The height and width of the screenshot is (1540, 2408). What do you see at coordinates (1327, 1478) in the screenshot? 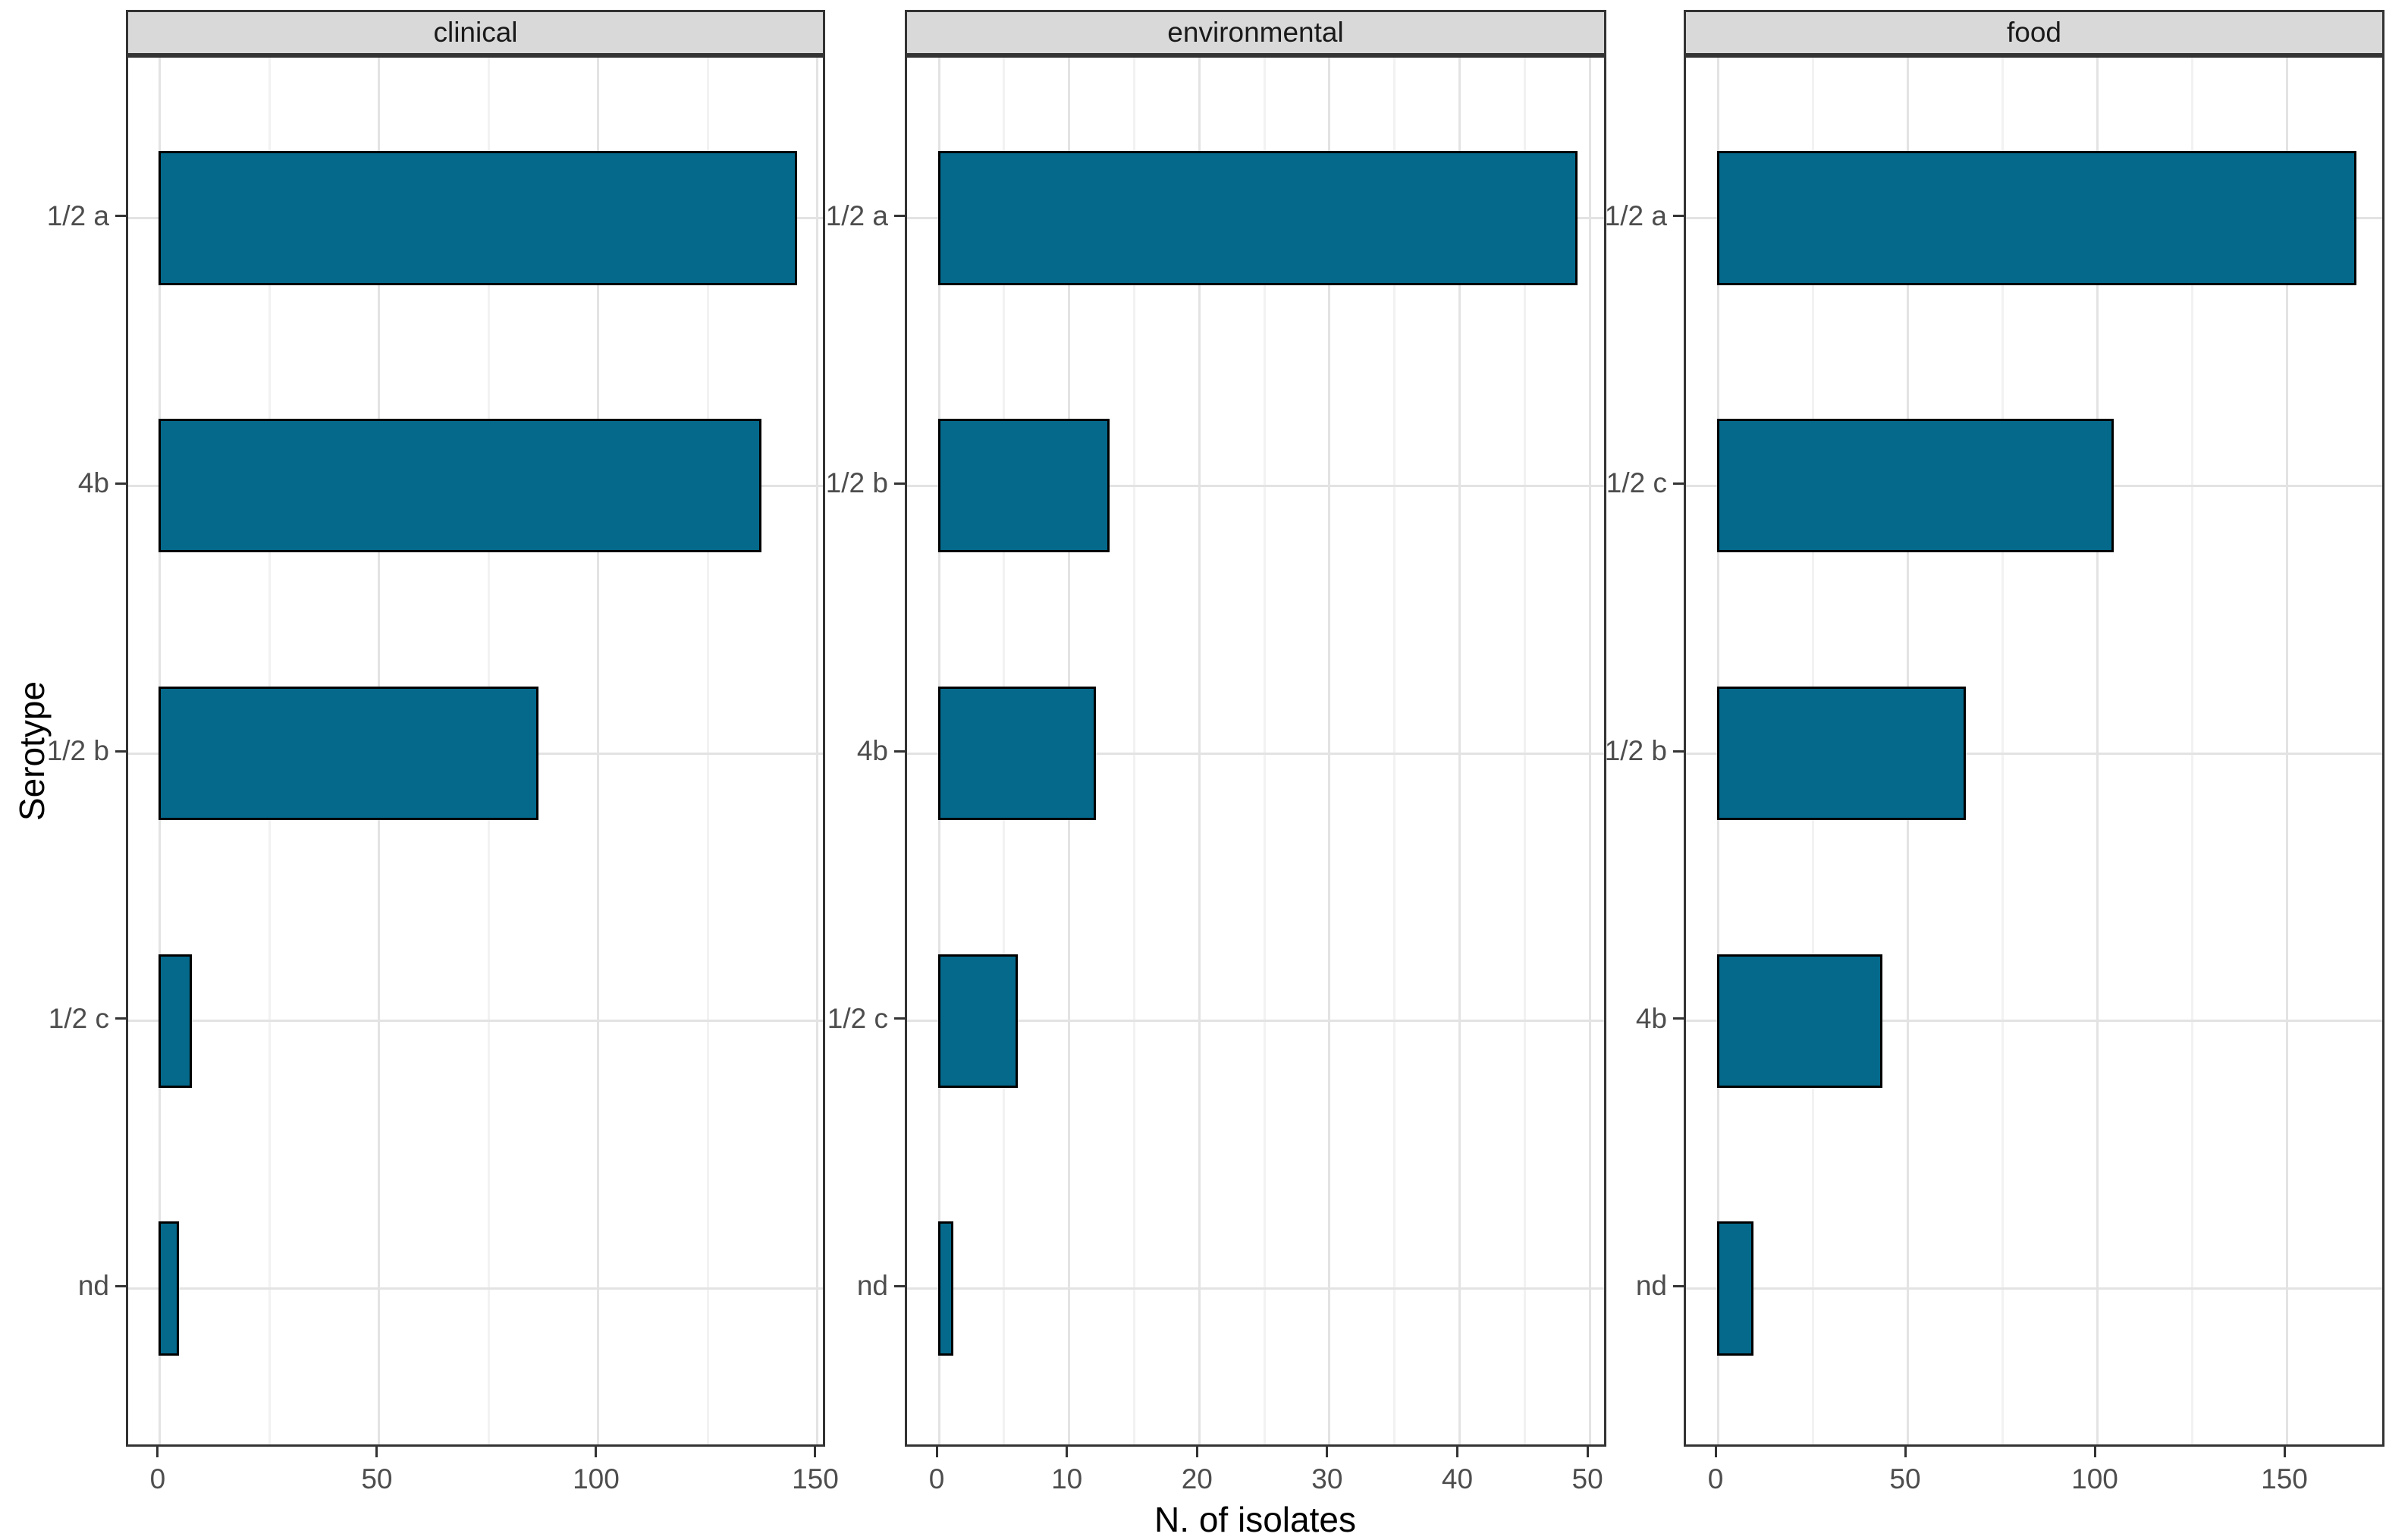
I see `x-tick-label: 30` at bounding box center [1327, 1478].